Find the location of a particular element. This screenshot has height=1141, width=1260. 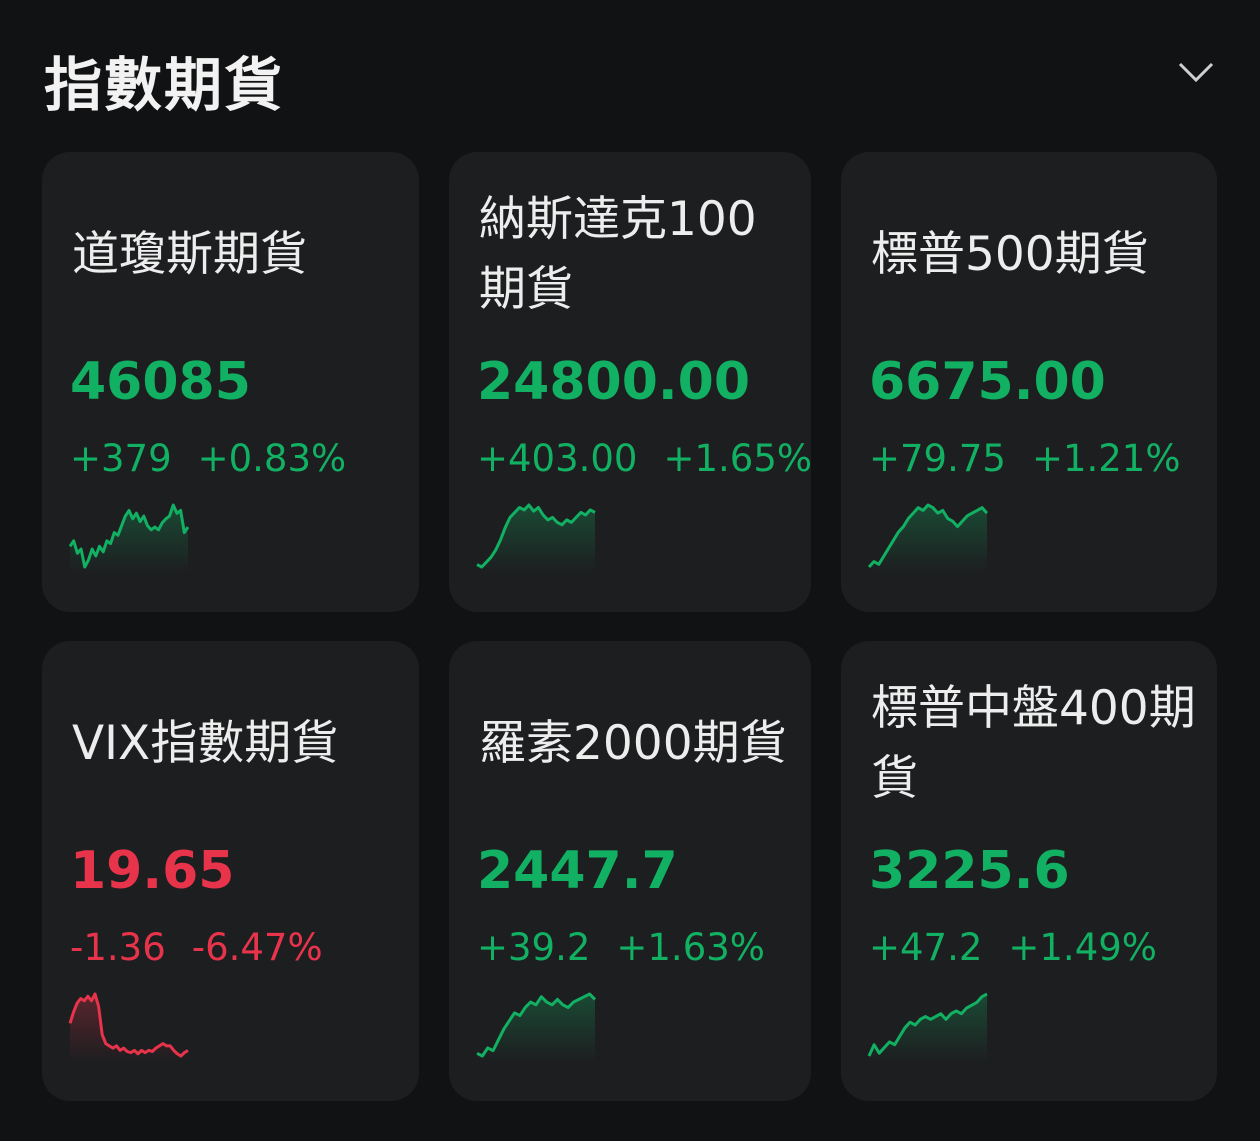

futures-name: 納斯達克100期貨 is located at coordinates (635, 254).